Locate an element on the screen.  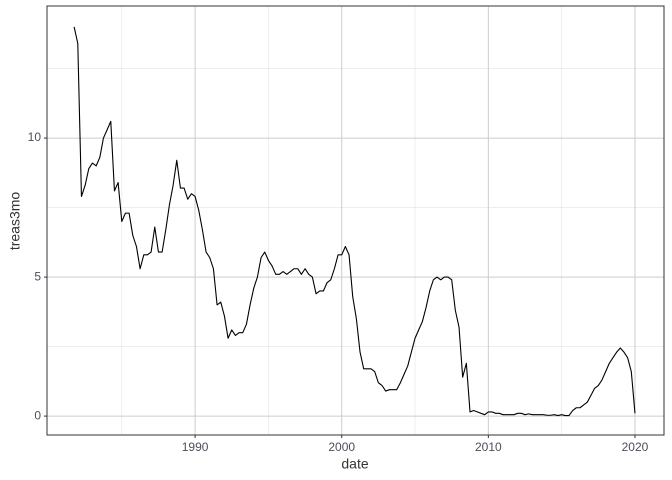
x-tick-label: 2000 is located at coordinates (341, 447).